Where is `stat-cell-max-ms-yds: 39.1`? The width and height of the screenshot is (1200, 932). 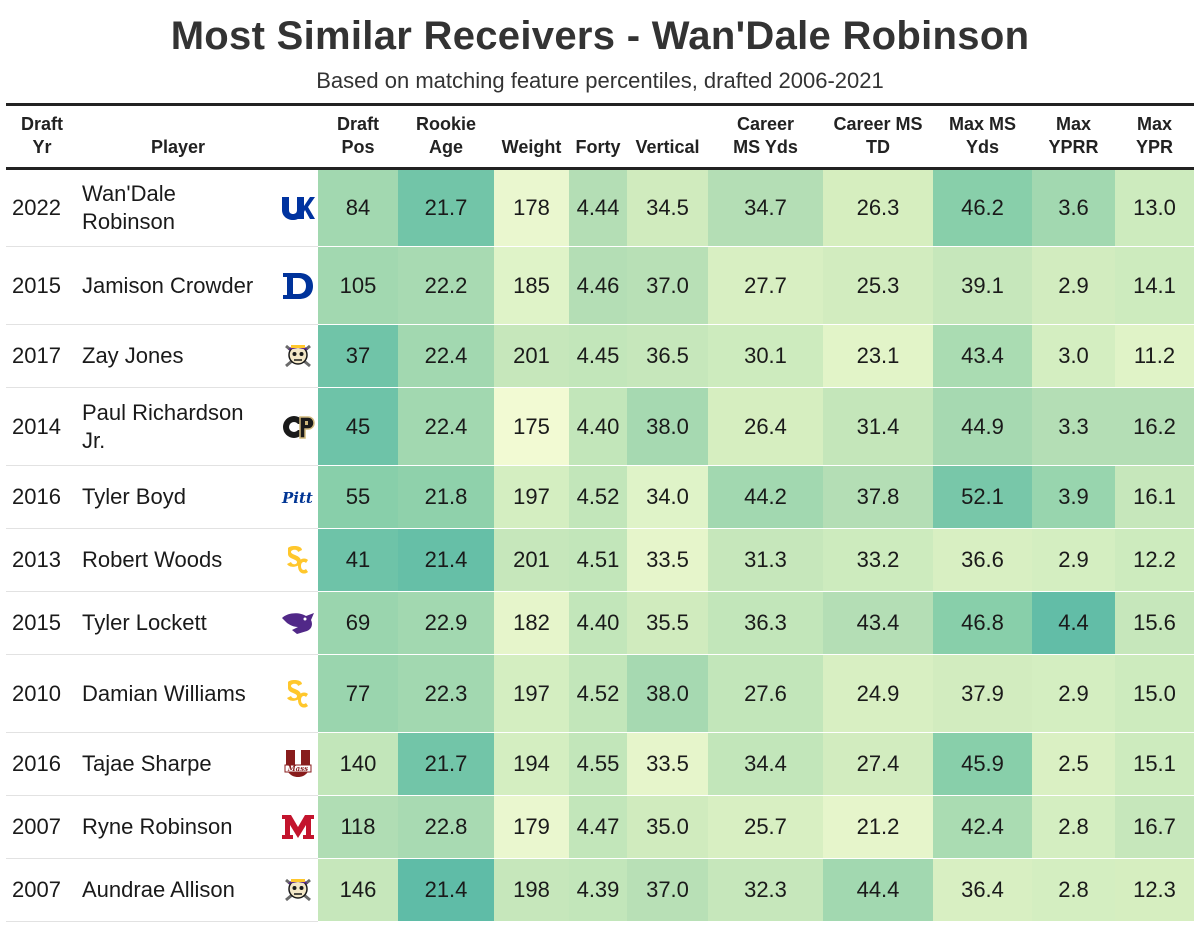
stat-cell-max-ms-yds: 39.1 is located at coordinates (982, 285).